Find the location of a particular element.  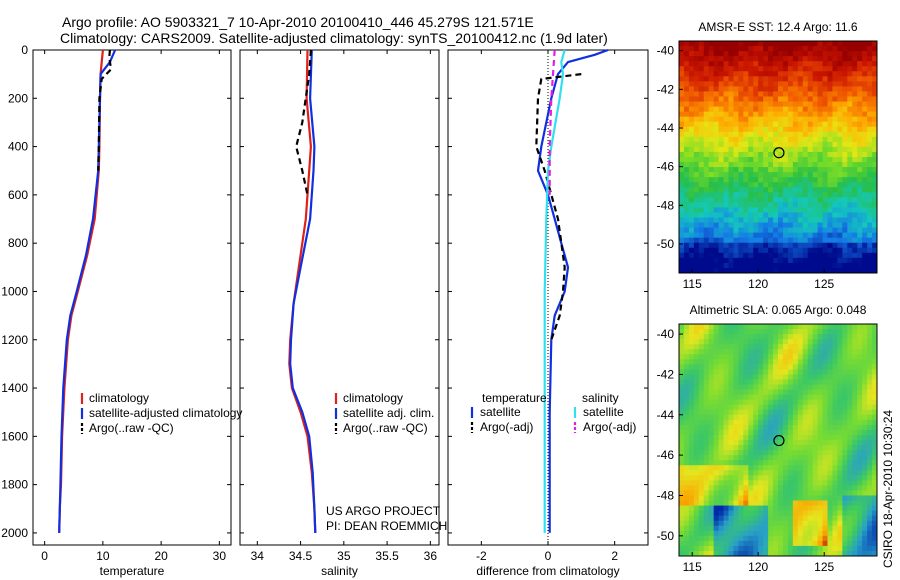

sst-map-frame is located at coordinates (778, 157).